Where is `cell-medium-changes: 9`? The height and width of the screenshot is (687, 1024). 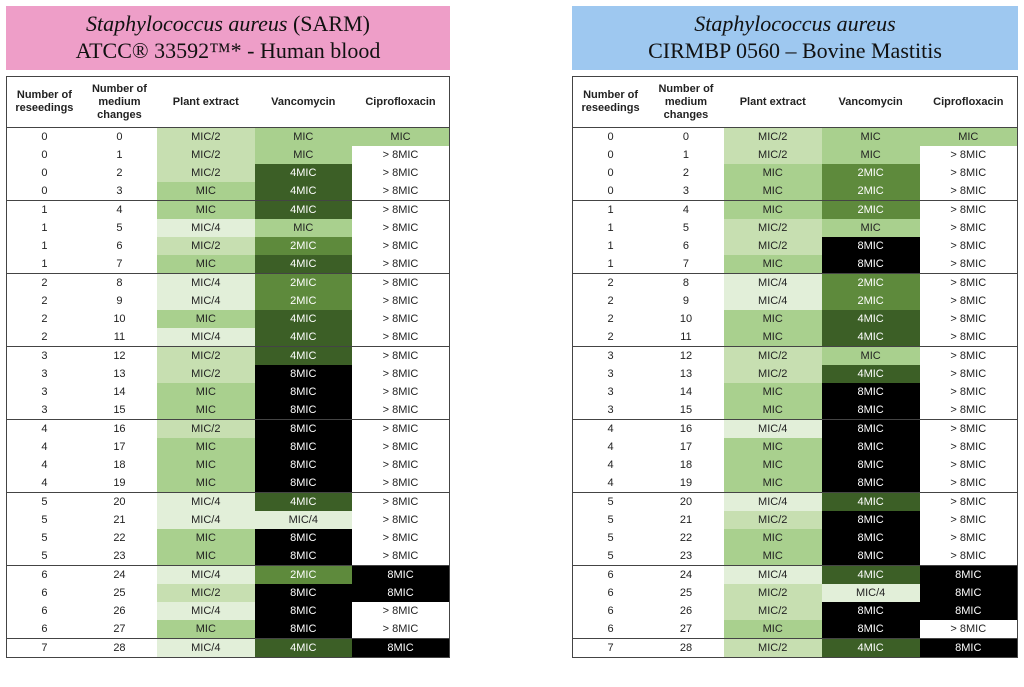 cell-medium-changes: 9 is located at coordinates (119, 301).